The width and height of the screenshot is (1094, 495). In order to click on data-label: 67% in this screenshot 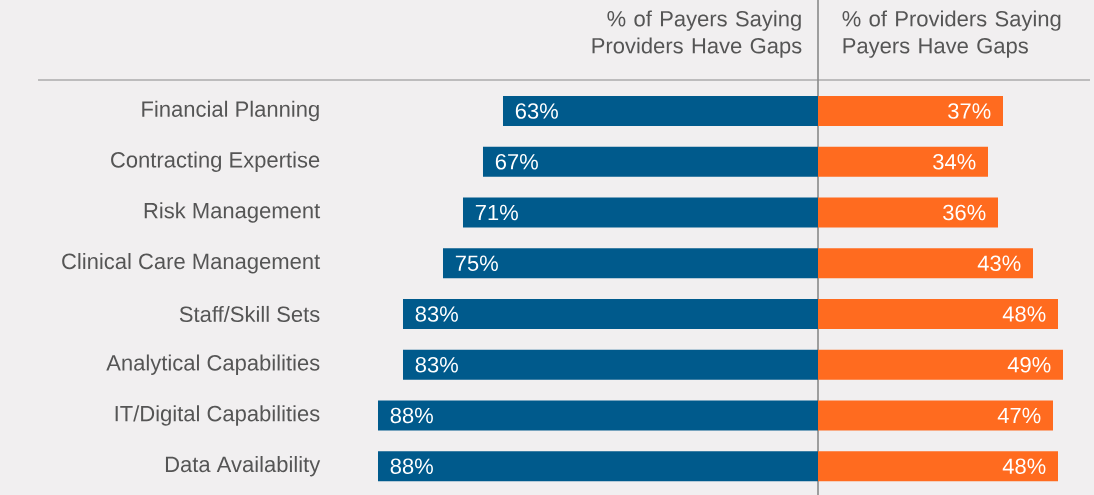, I will do `click(516, 161)`.